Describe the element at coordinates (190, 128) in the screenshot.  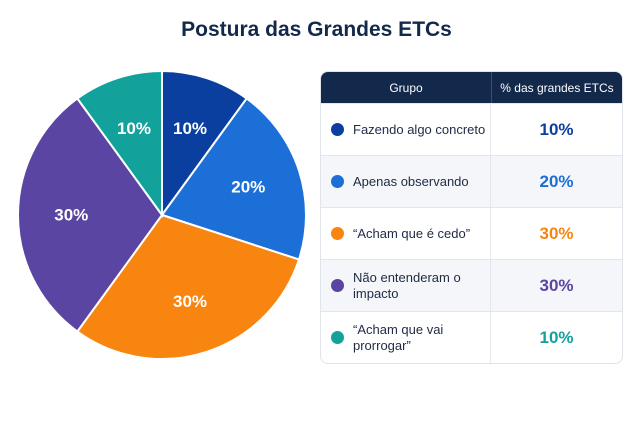
I see `slice-label-1: 10%` at that location.